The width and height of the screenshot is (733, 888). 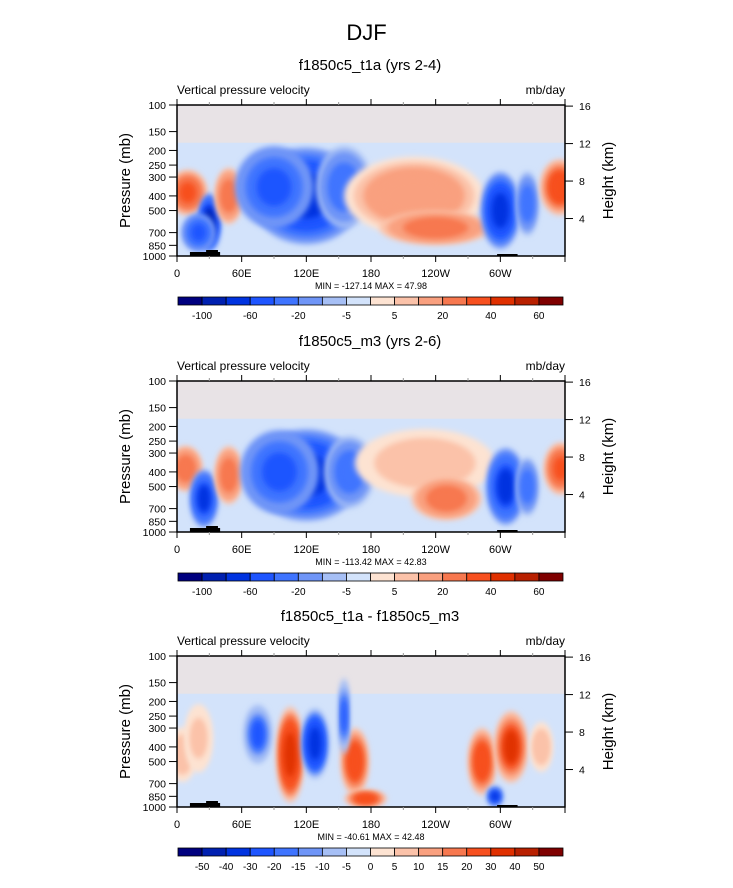 I want to click on min-max-stats: MIN = -40.61 MAX = 42.48, so click(x=370, y=837).